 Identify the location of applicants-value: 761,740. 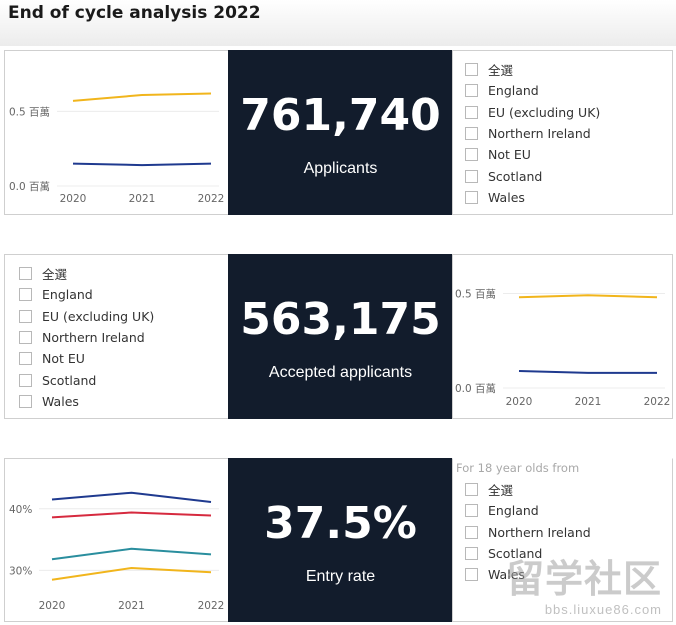
(340, 115).